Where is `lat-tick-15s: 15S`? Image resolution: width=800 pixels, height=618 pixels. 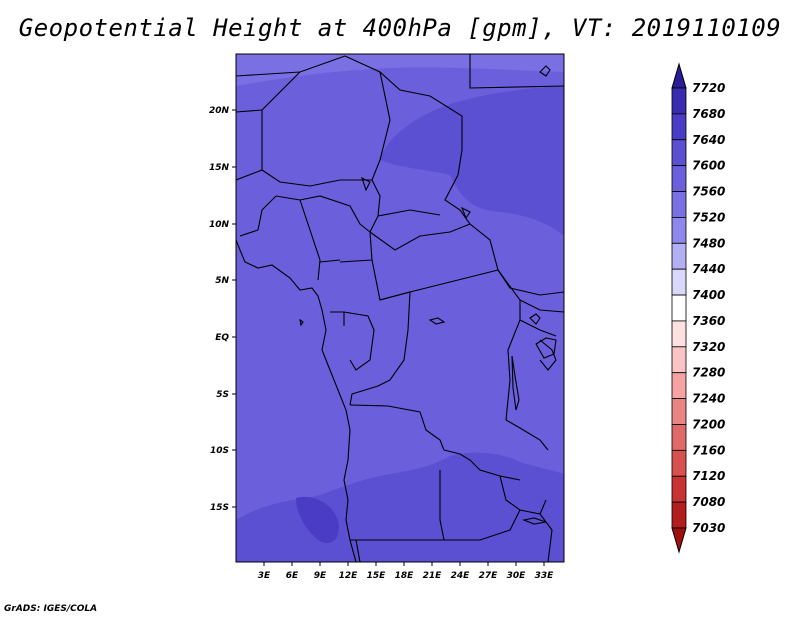 lat-tick-15s: 15S is located at coordinates (219, 508).